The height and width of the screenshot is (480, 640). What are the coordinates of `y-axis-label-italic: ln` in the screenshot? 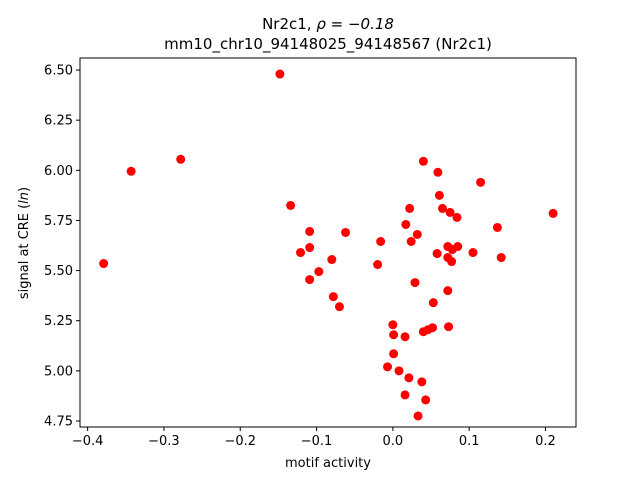 It's located at (24, 198).